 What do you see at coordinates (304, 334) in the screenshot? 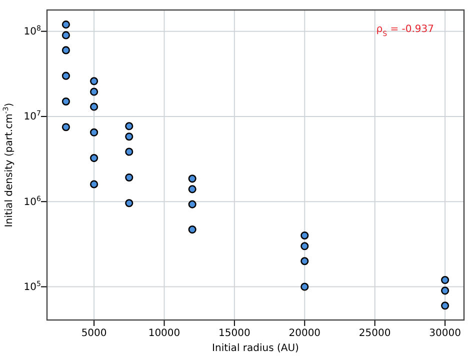
I see `x-tick-label: 20000` at bounding box center [304, 334].